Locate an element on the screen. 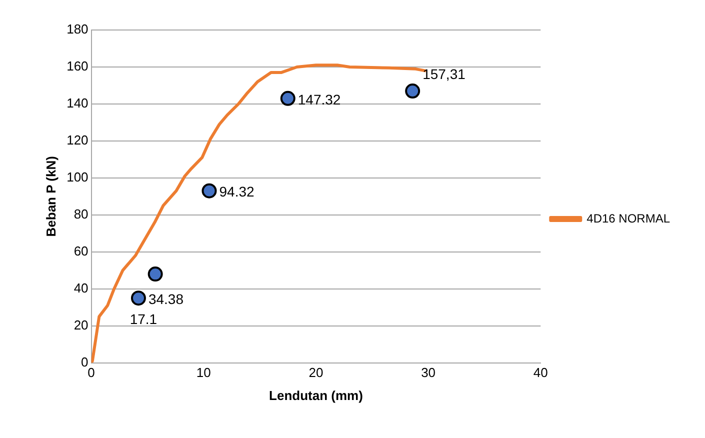 This screenshot has width=705, height=438. annotation: 157,31 is located at coordinates (444, 74).